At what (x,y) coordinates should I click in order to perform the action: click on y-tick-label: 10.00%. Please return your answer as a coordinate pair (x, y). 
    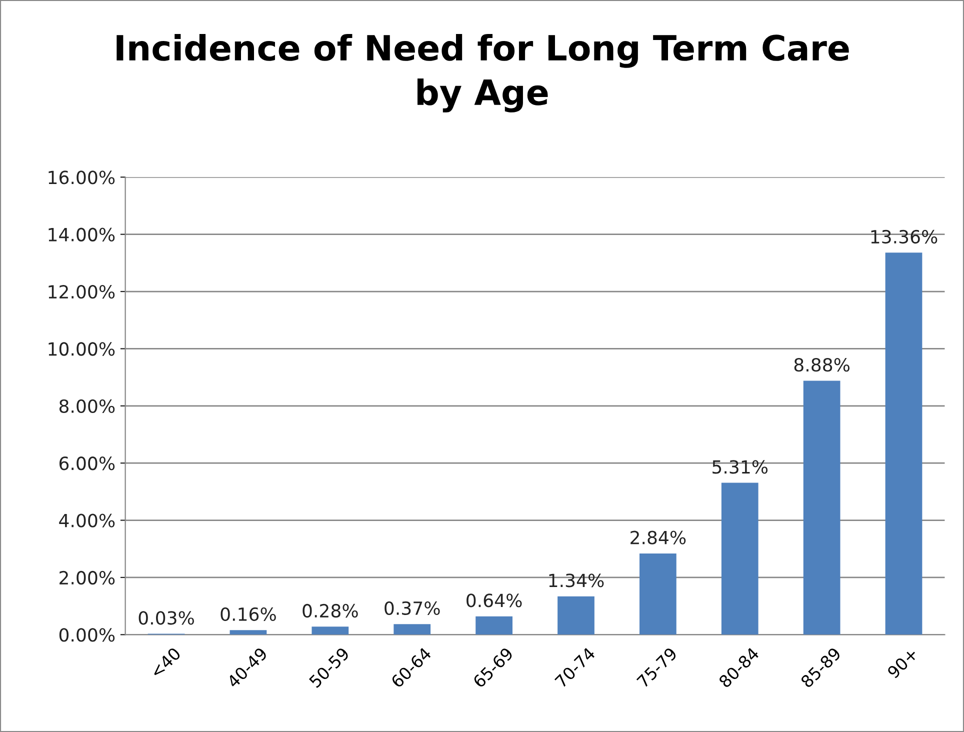
    Looking at the image, I should click on (81, 349).